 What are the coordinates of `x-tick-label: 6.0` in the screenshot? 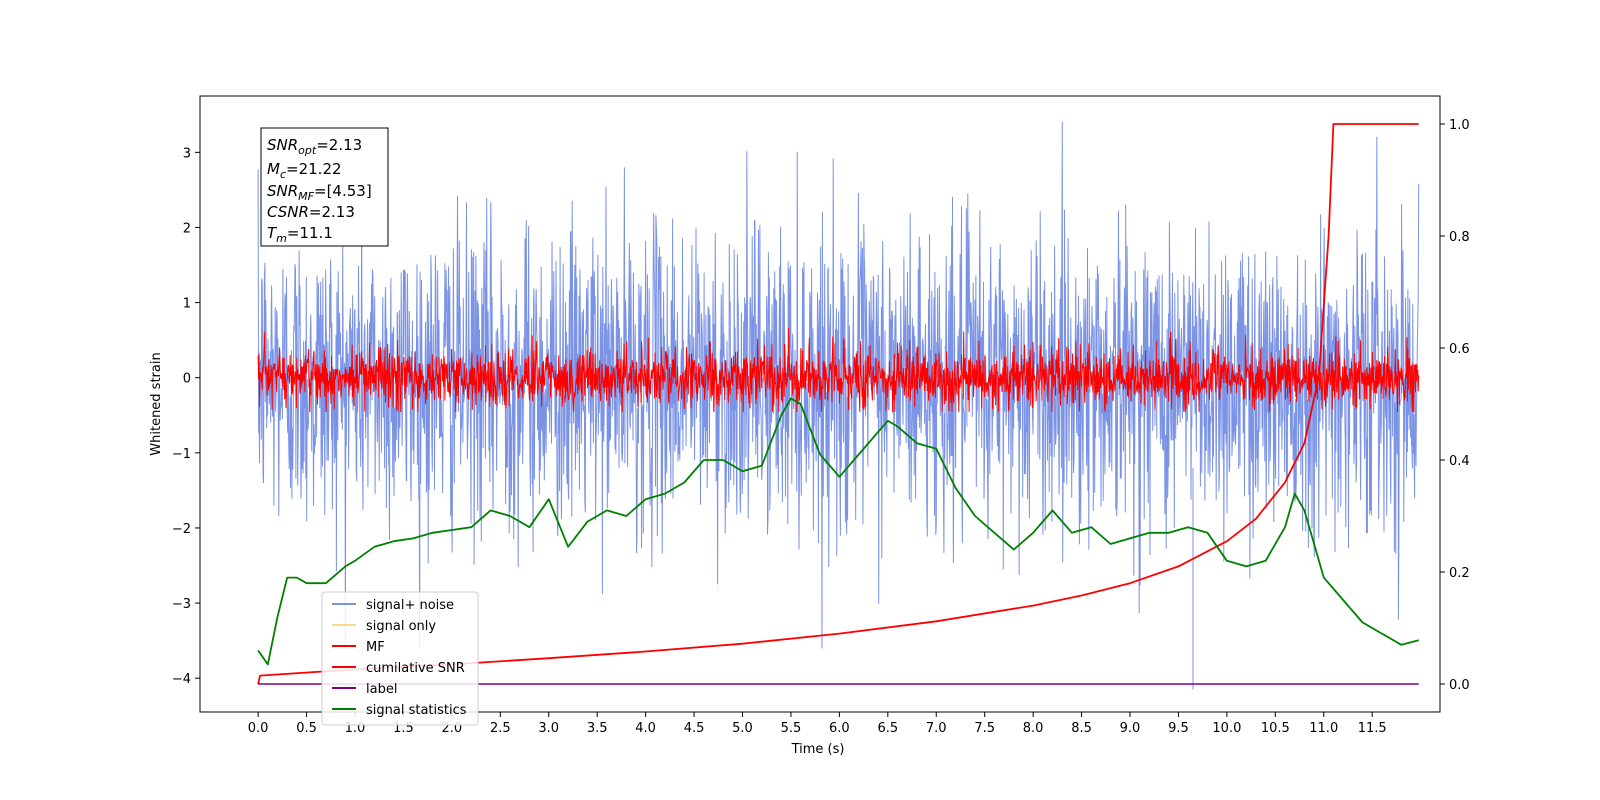 It's located at (839, 728).